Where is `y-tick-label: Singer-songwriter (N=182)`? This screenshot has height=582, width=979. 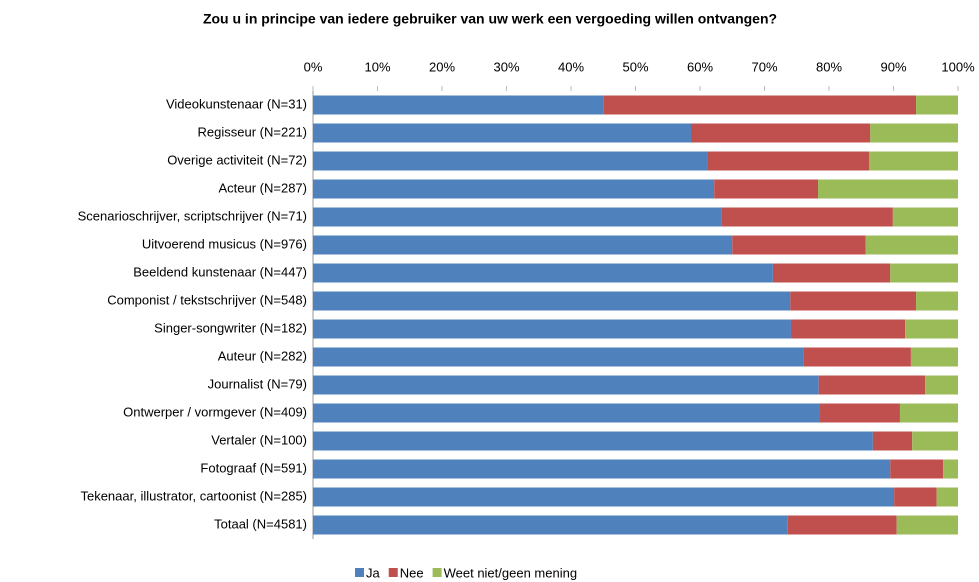
y-tick-label: Singer-songwriter (N=182) is located at coordinates (230, 327).